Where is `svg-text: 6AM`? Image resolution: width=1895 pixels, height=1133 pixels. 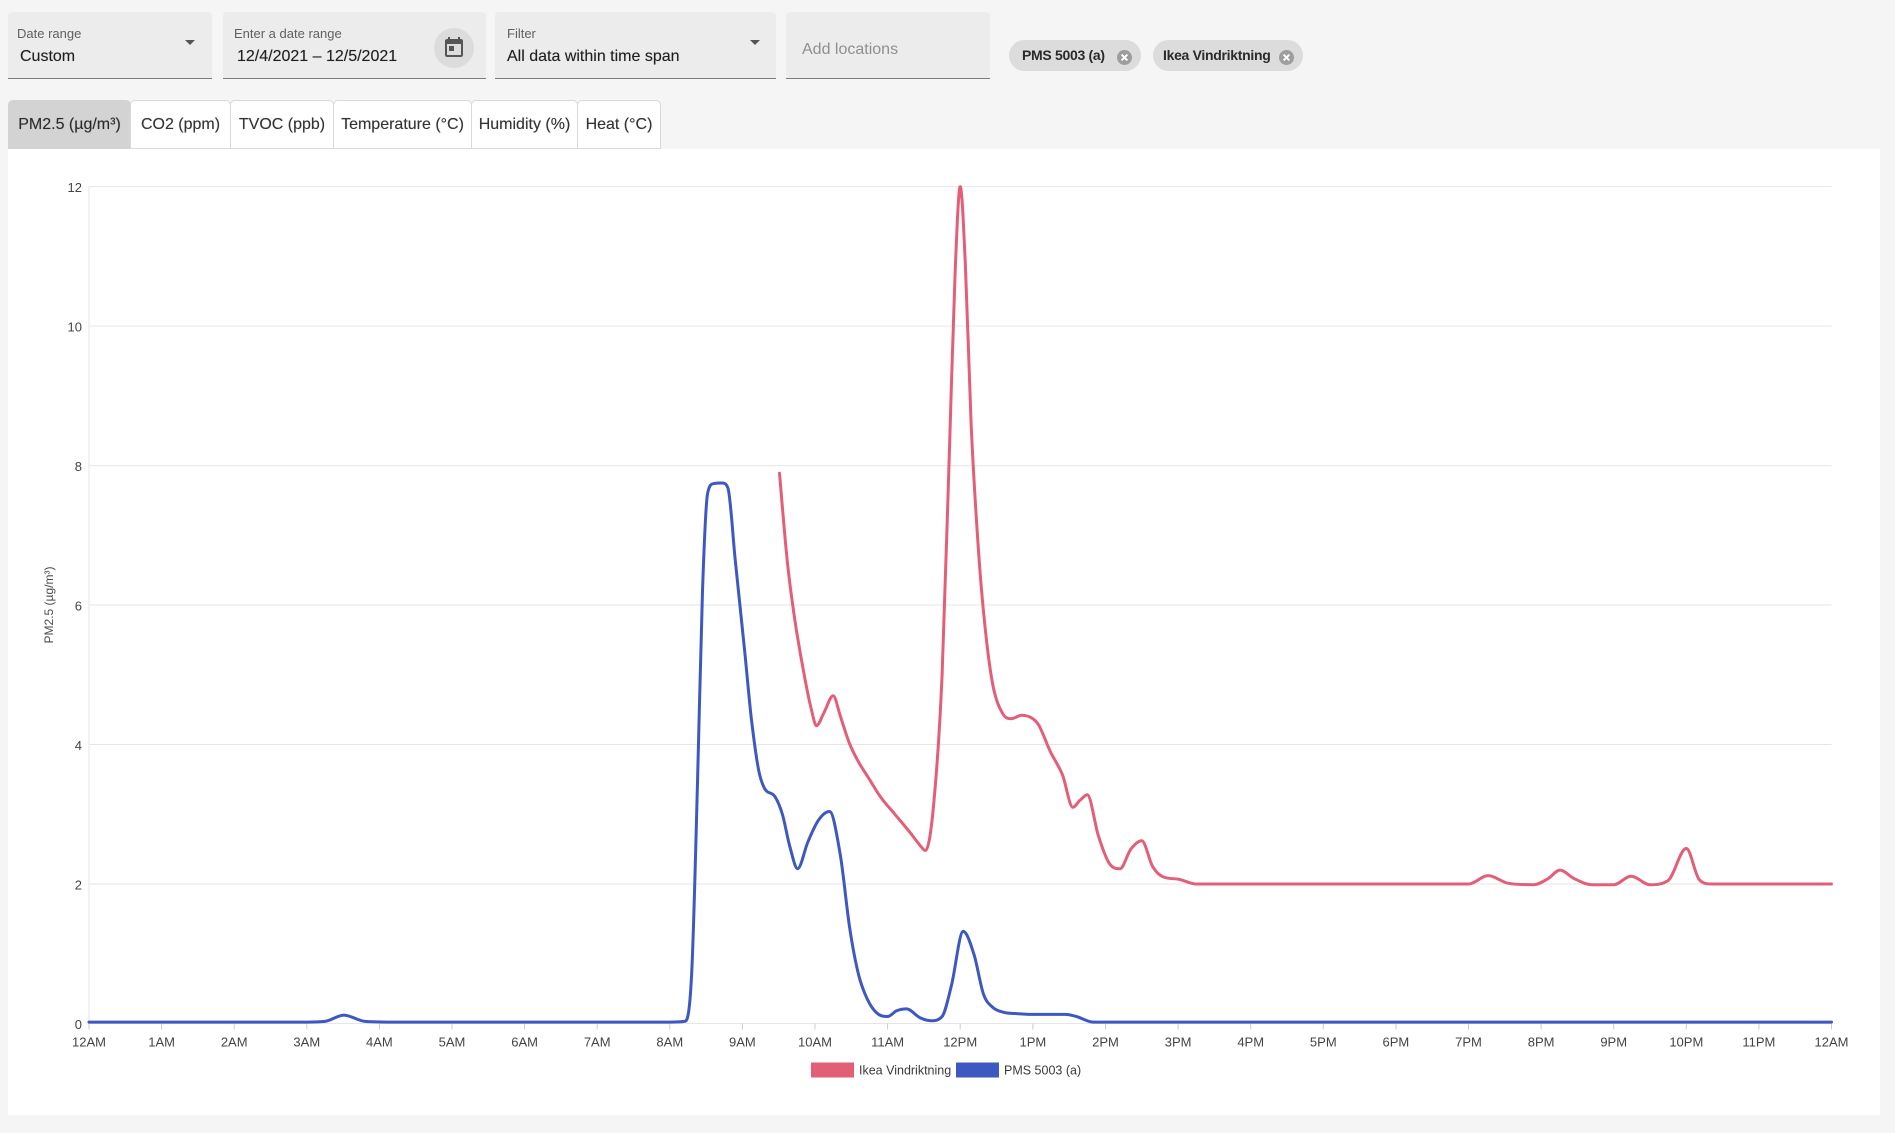 svg-text: 6AM is located at coordinates (524, 1042).